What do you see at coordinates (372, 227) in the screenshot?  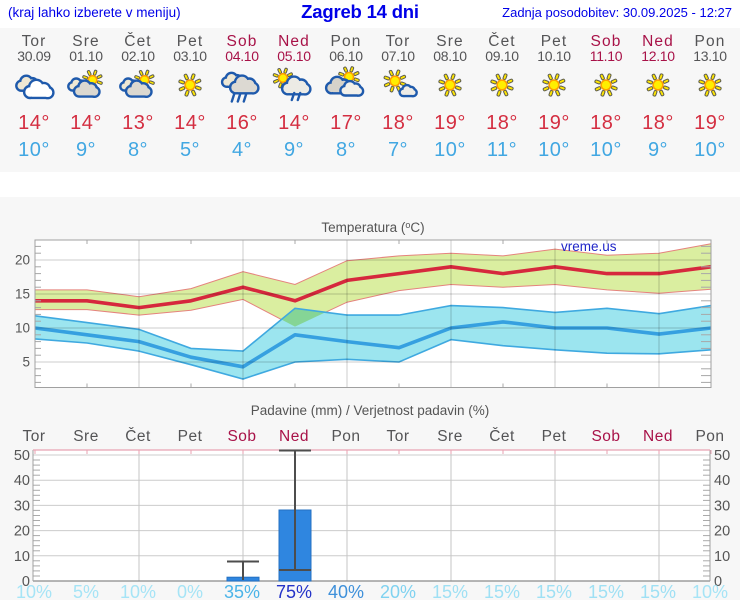 I see `svg-text: Temperatura (oC)` at bounding box center [372, 227].